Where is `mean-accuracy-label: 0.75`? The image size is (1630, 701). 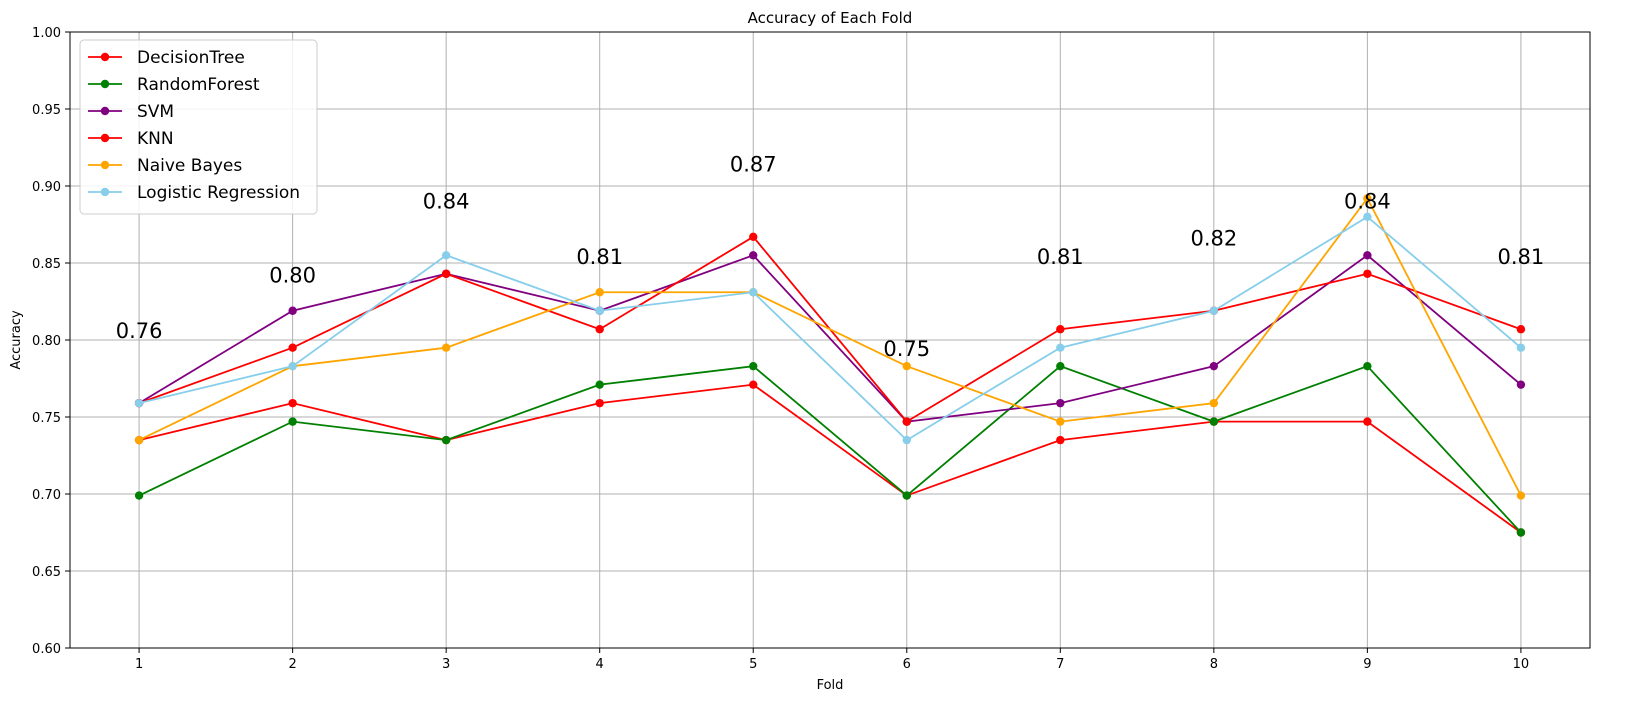
mean-accuracy-label: 0.75 is located at coordinates (906, 349).